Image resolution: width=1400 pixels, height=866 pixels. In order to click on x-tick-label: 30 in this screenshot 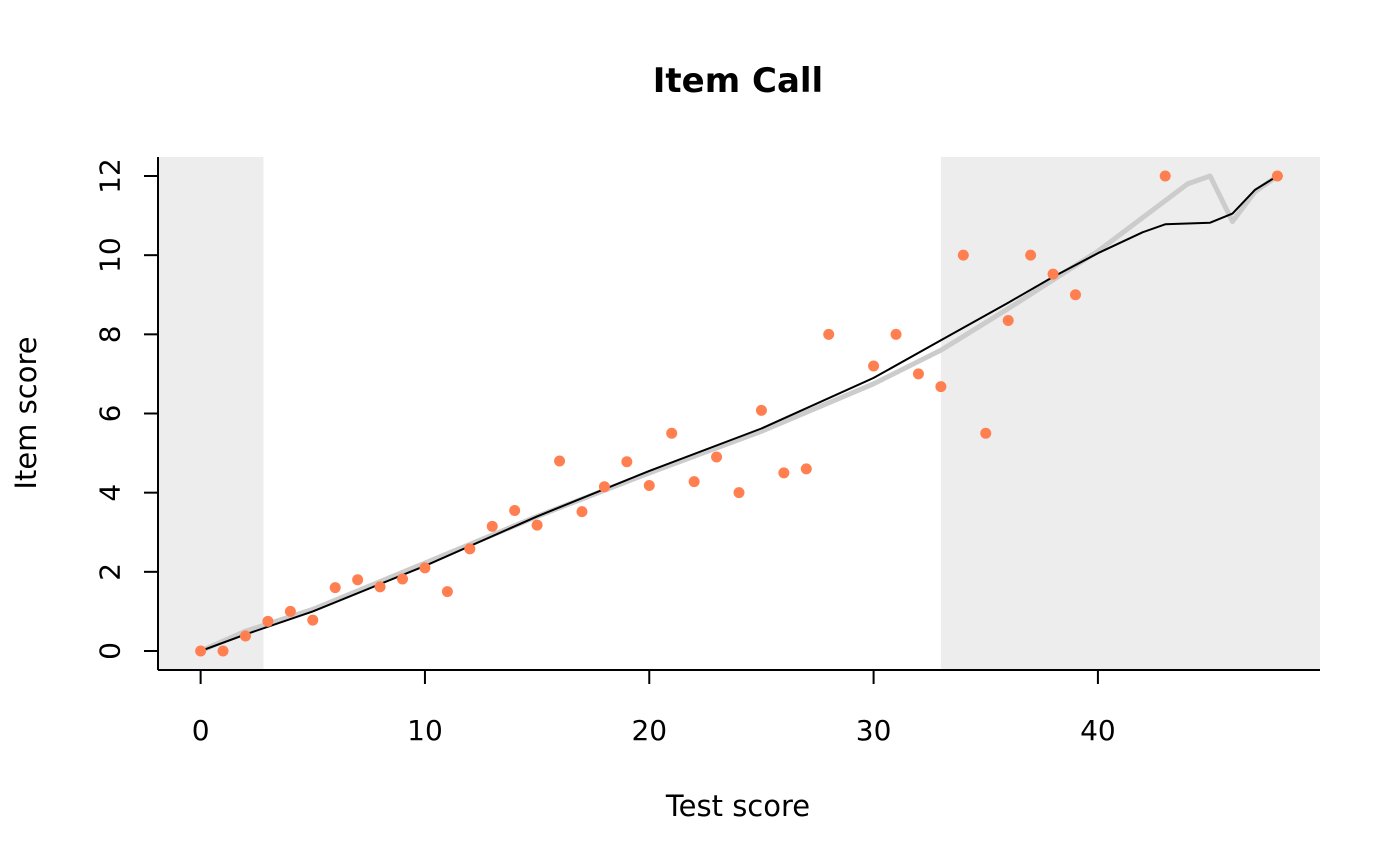, I will do `click(874, 730)`.